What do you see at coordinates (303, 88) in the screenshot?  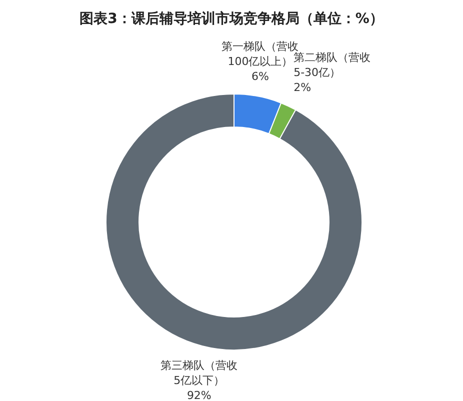 I see `data-label: 2%` at bounding box center [303, 88].